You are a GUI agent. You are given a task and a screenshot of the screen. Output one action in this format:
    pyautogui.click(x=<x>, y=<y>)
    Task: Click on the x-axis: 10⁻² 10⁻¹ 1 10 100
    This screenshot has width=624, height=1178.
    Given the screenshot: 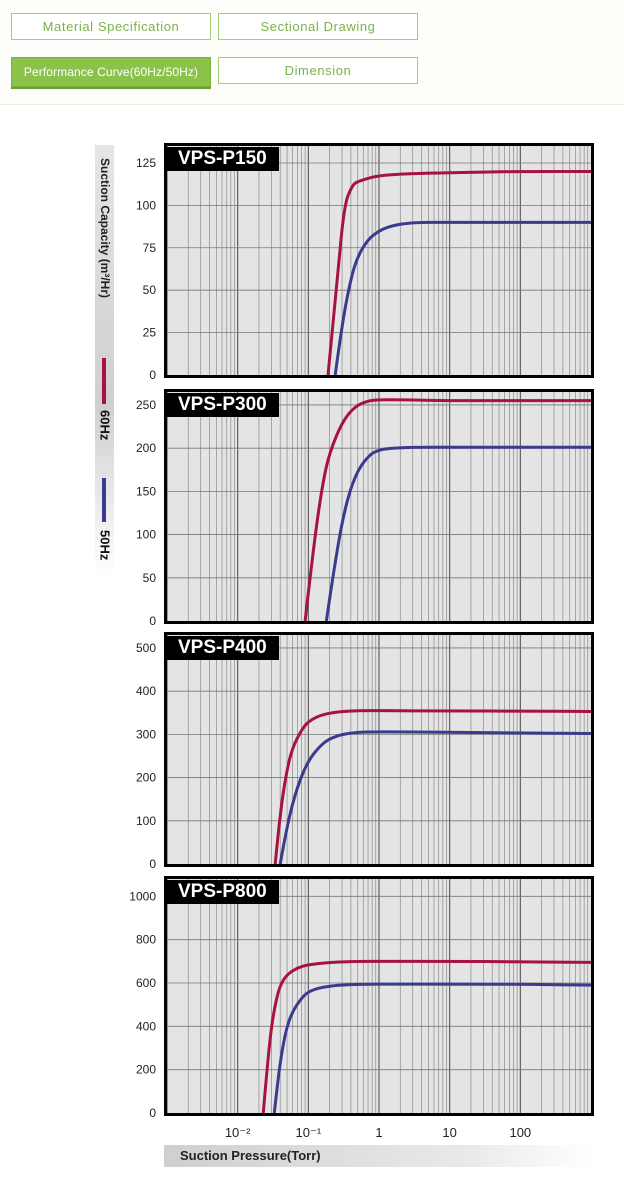 What is the action you would take?
    pyautogui.click(x=378, y=1132)
    